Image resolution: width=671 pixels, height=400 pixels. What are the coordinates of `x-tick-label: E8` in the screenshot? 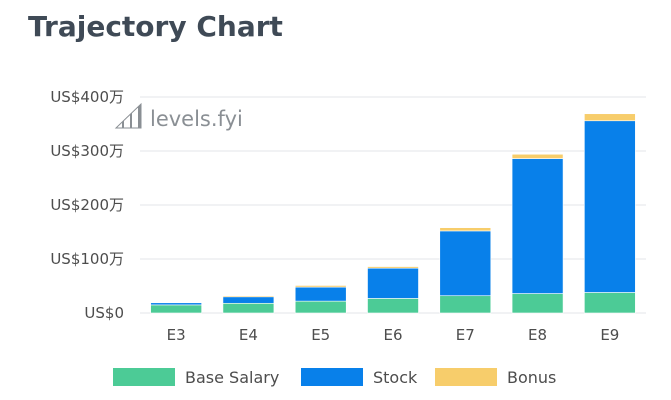 It's located at (537, 335).